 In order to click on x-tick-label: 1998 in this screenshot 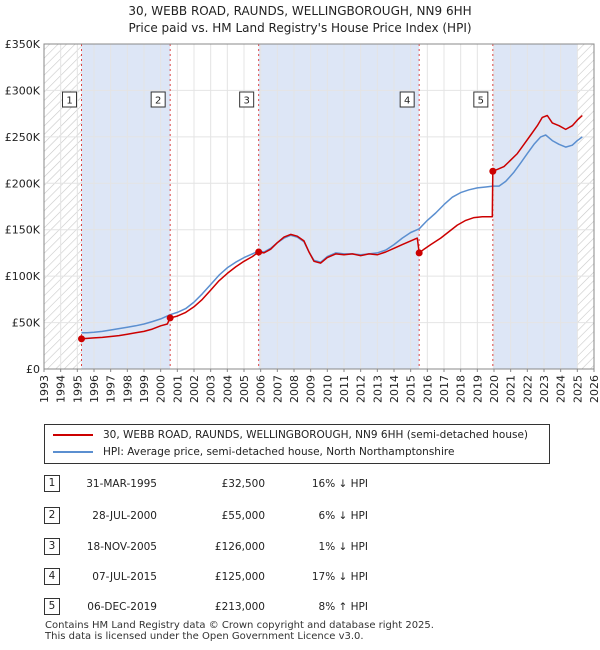, I will do `click(127, 389)`.